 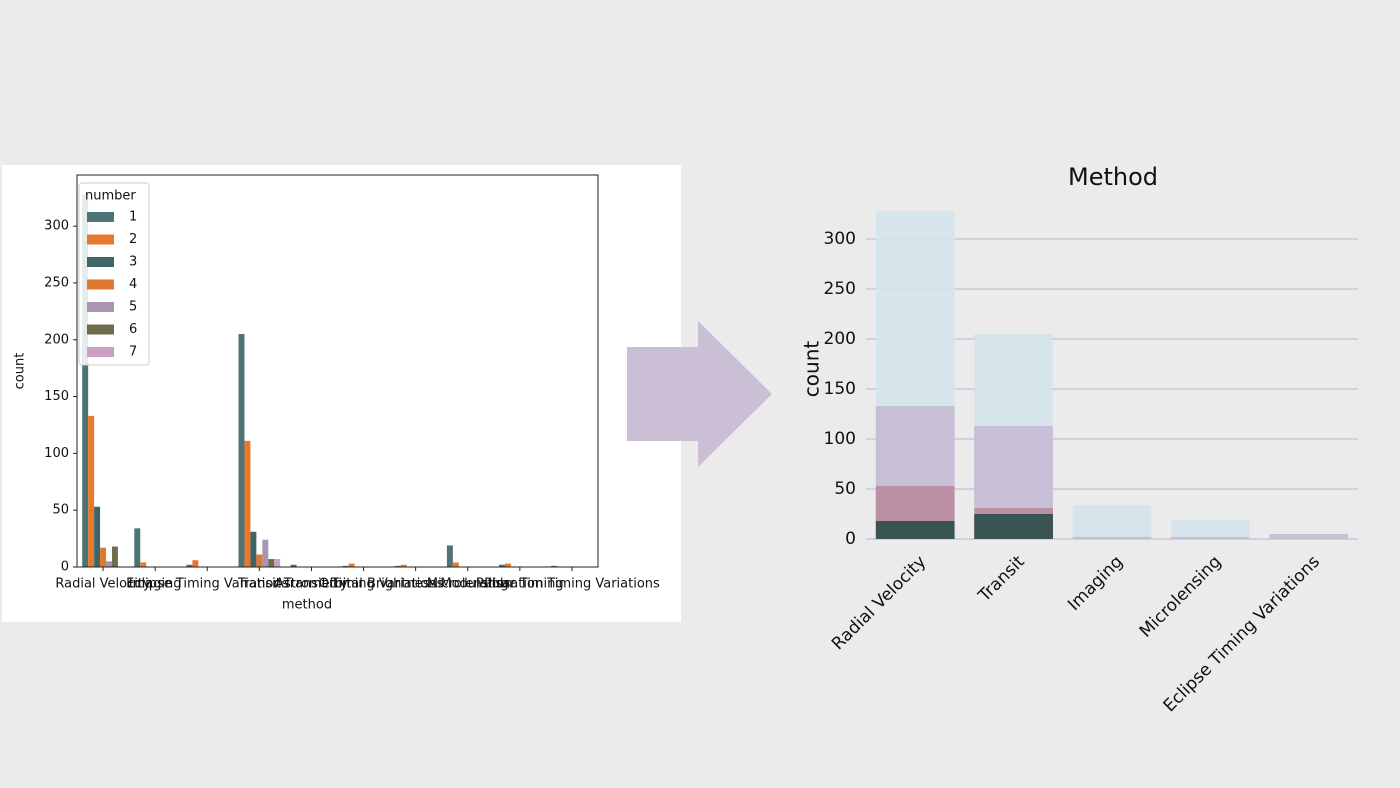 What do you see at coordinates (572, 584) in the screenshot?
I see `x-tick-label: Pulsation Timing Variations` at bounding box center [572, 584].